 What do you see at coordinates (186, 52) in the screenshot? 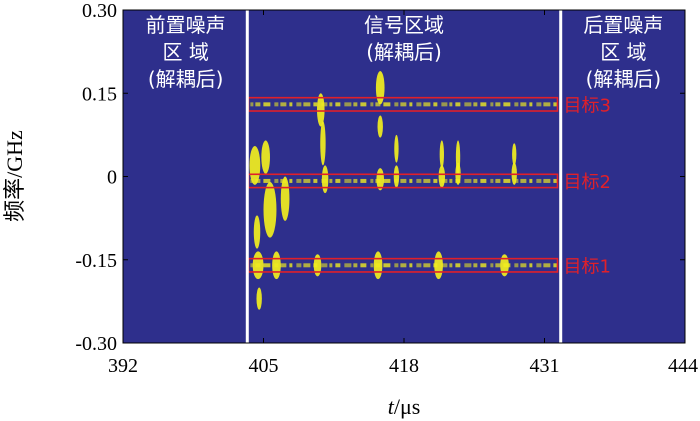
I see `region-label-1-line-2: 区 域` at bounding box center [186, 52].